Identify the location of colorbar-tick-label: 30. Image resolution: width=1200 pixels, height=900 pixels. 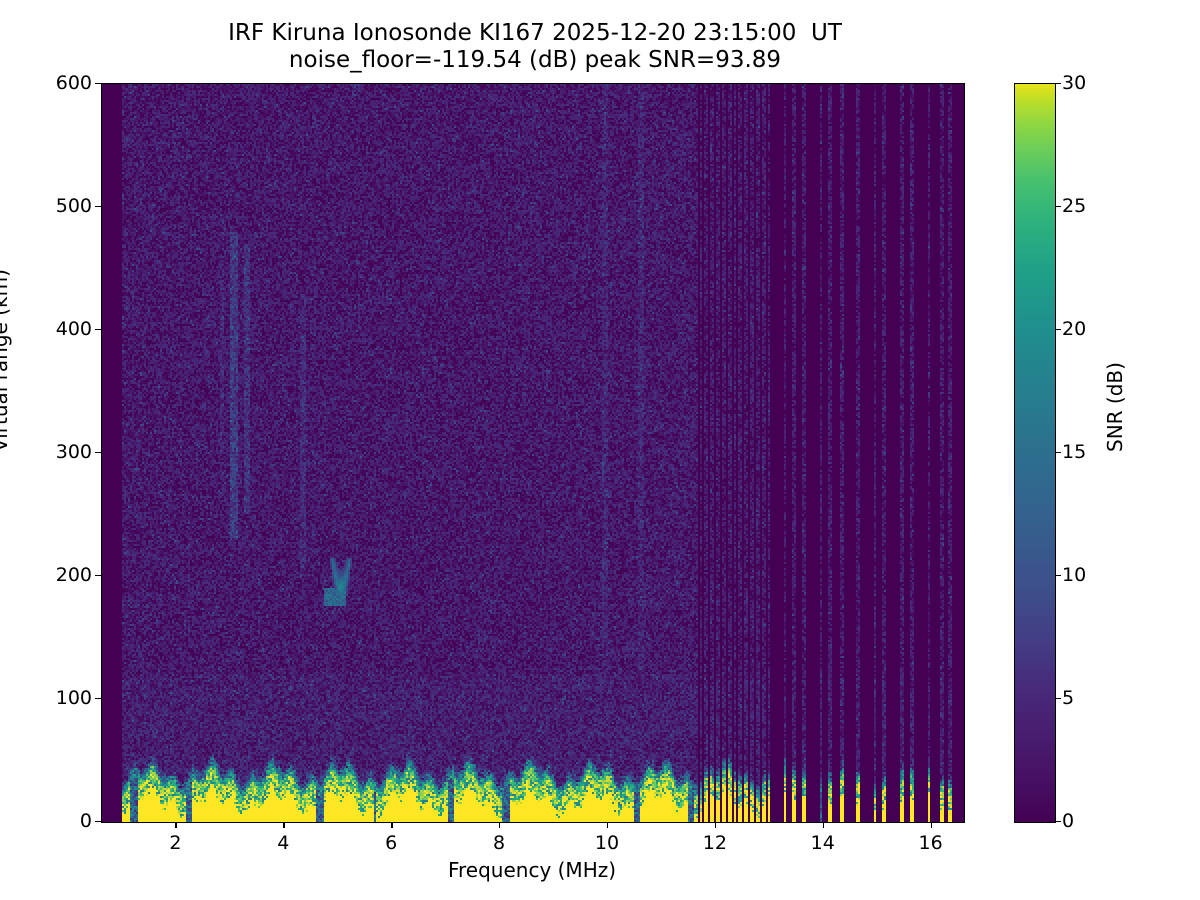
(1074, 83).